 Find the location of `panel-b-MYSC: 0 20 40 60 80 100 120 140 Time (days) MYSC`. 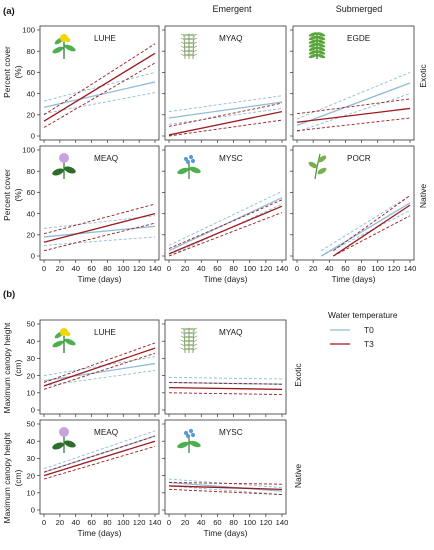

panel-b-MYSC: 0 20 40 60 80 100 120 140 Time (days) MYSC is located at coordinates (225, 478).